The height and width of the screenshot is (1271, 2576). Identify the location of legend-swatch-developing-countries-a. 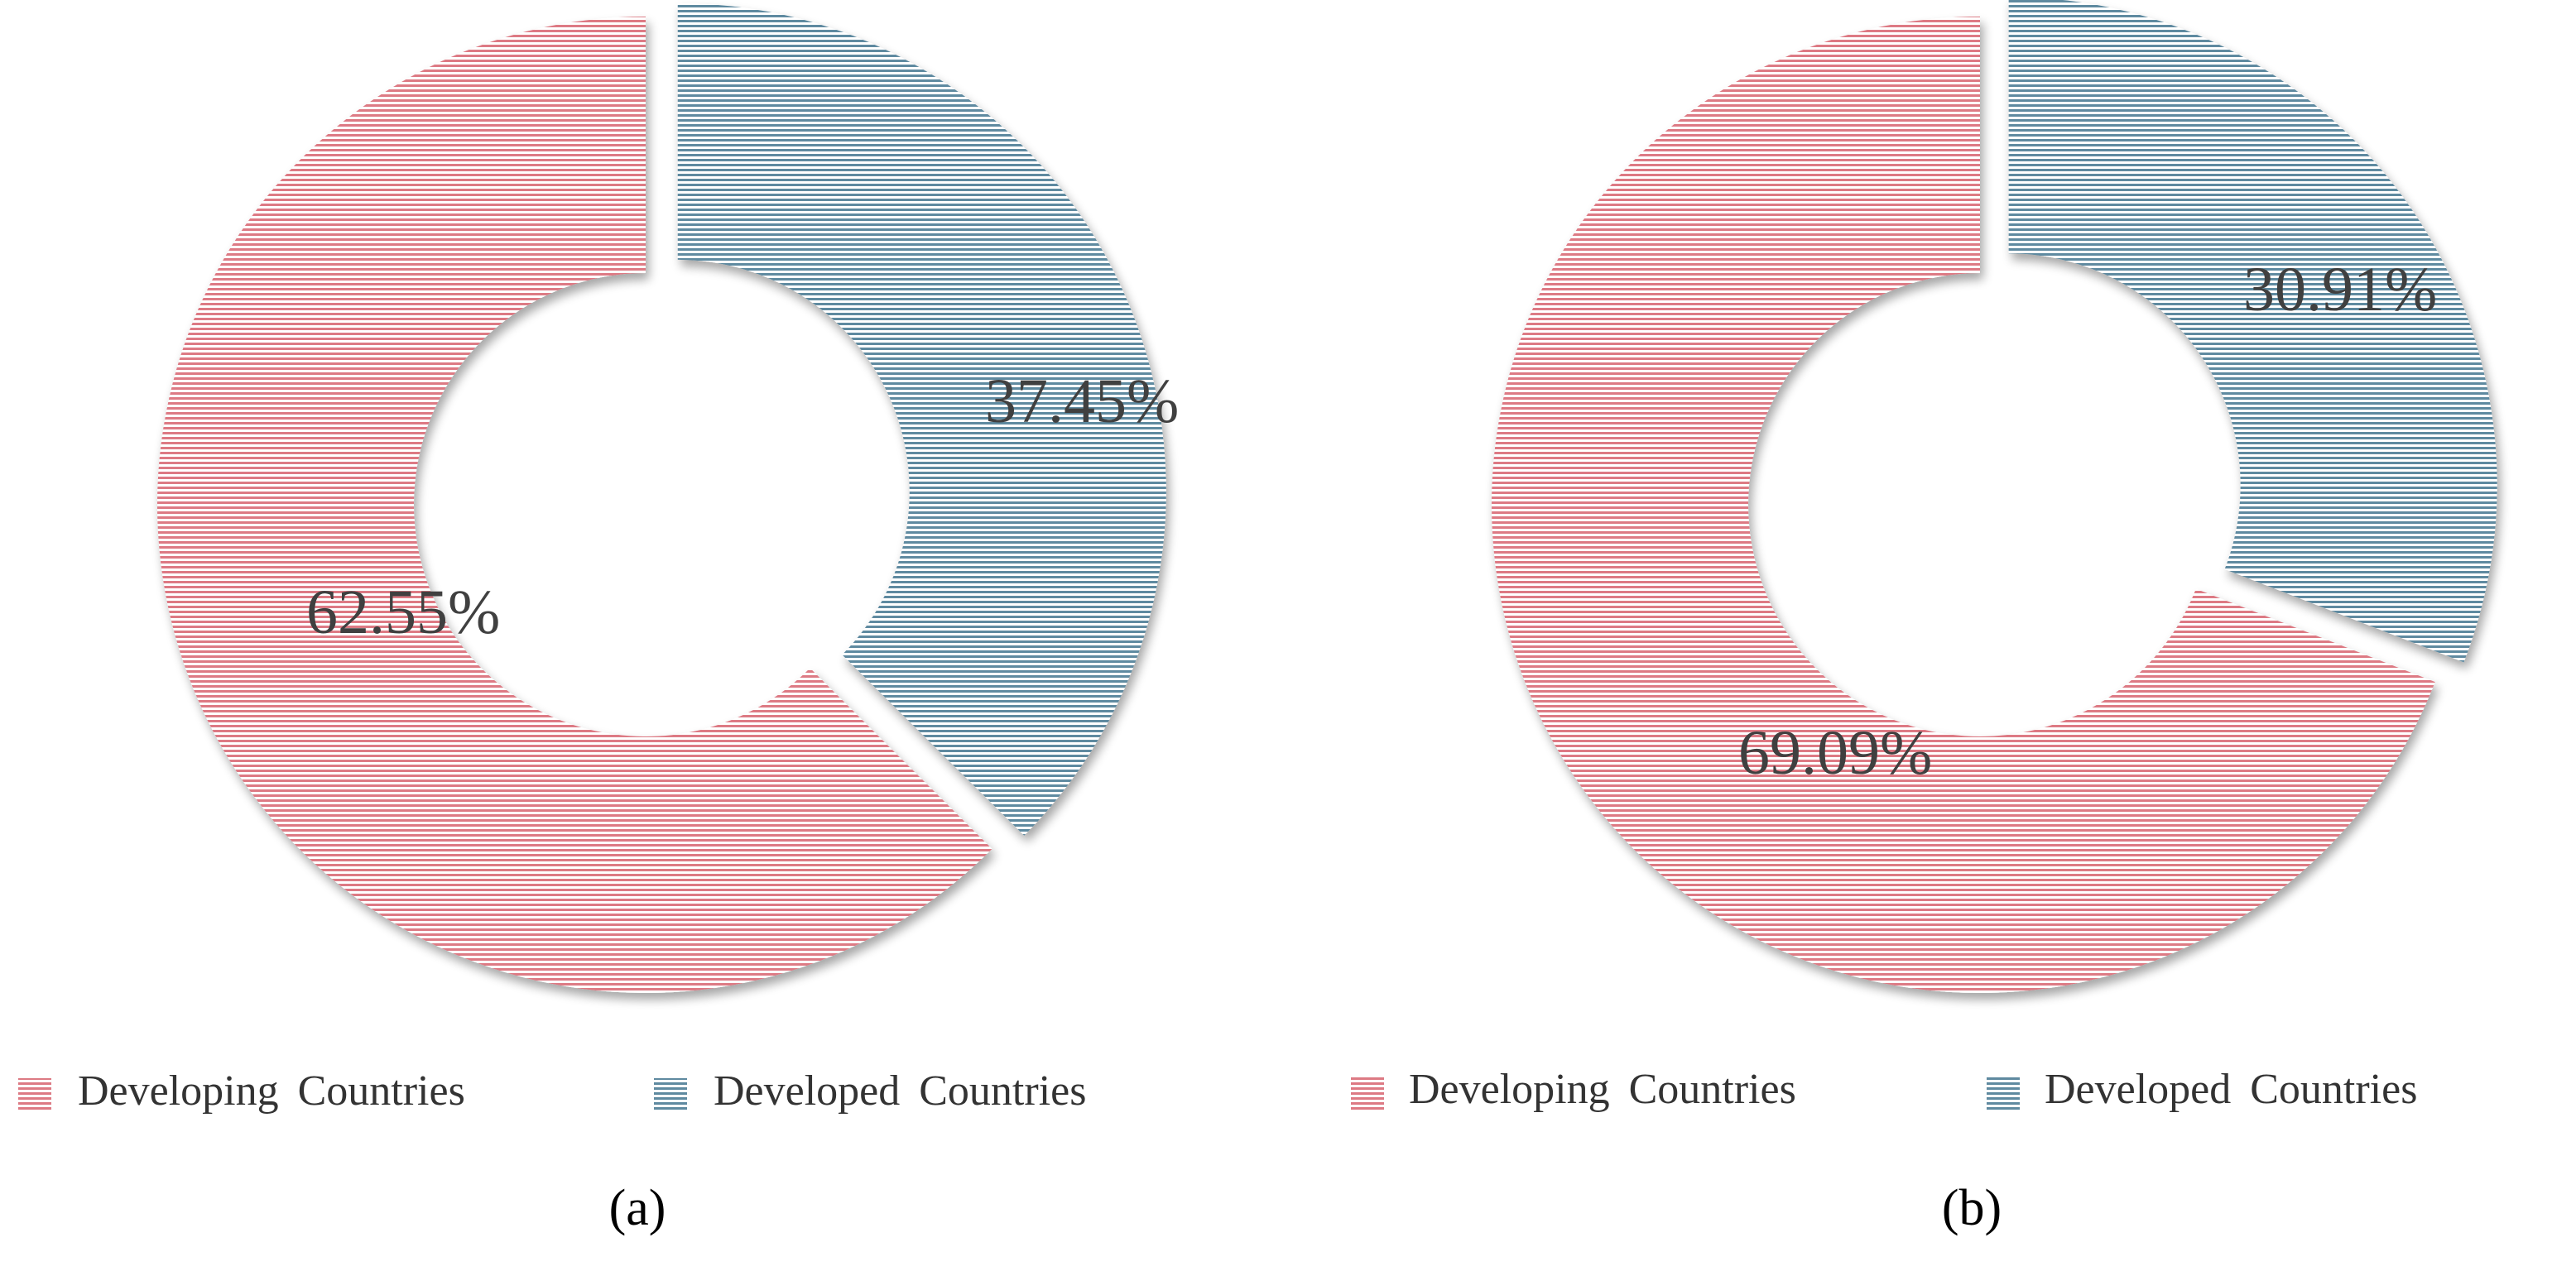
(34, 1094).